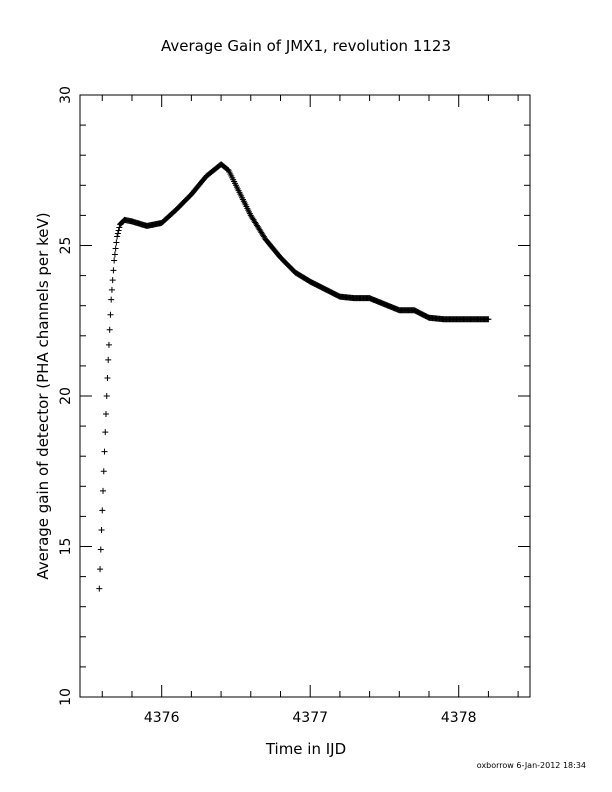 The width and height of the screenshot is (612, 792). Describe the element at coordinates (66, 697) in the screenshot. I see `y-tick-label: 10` at that location.